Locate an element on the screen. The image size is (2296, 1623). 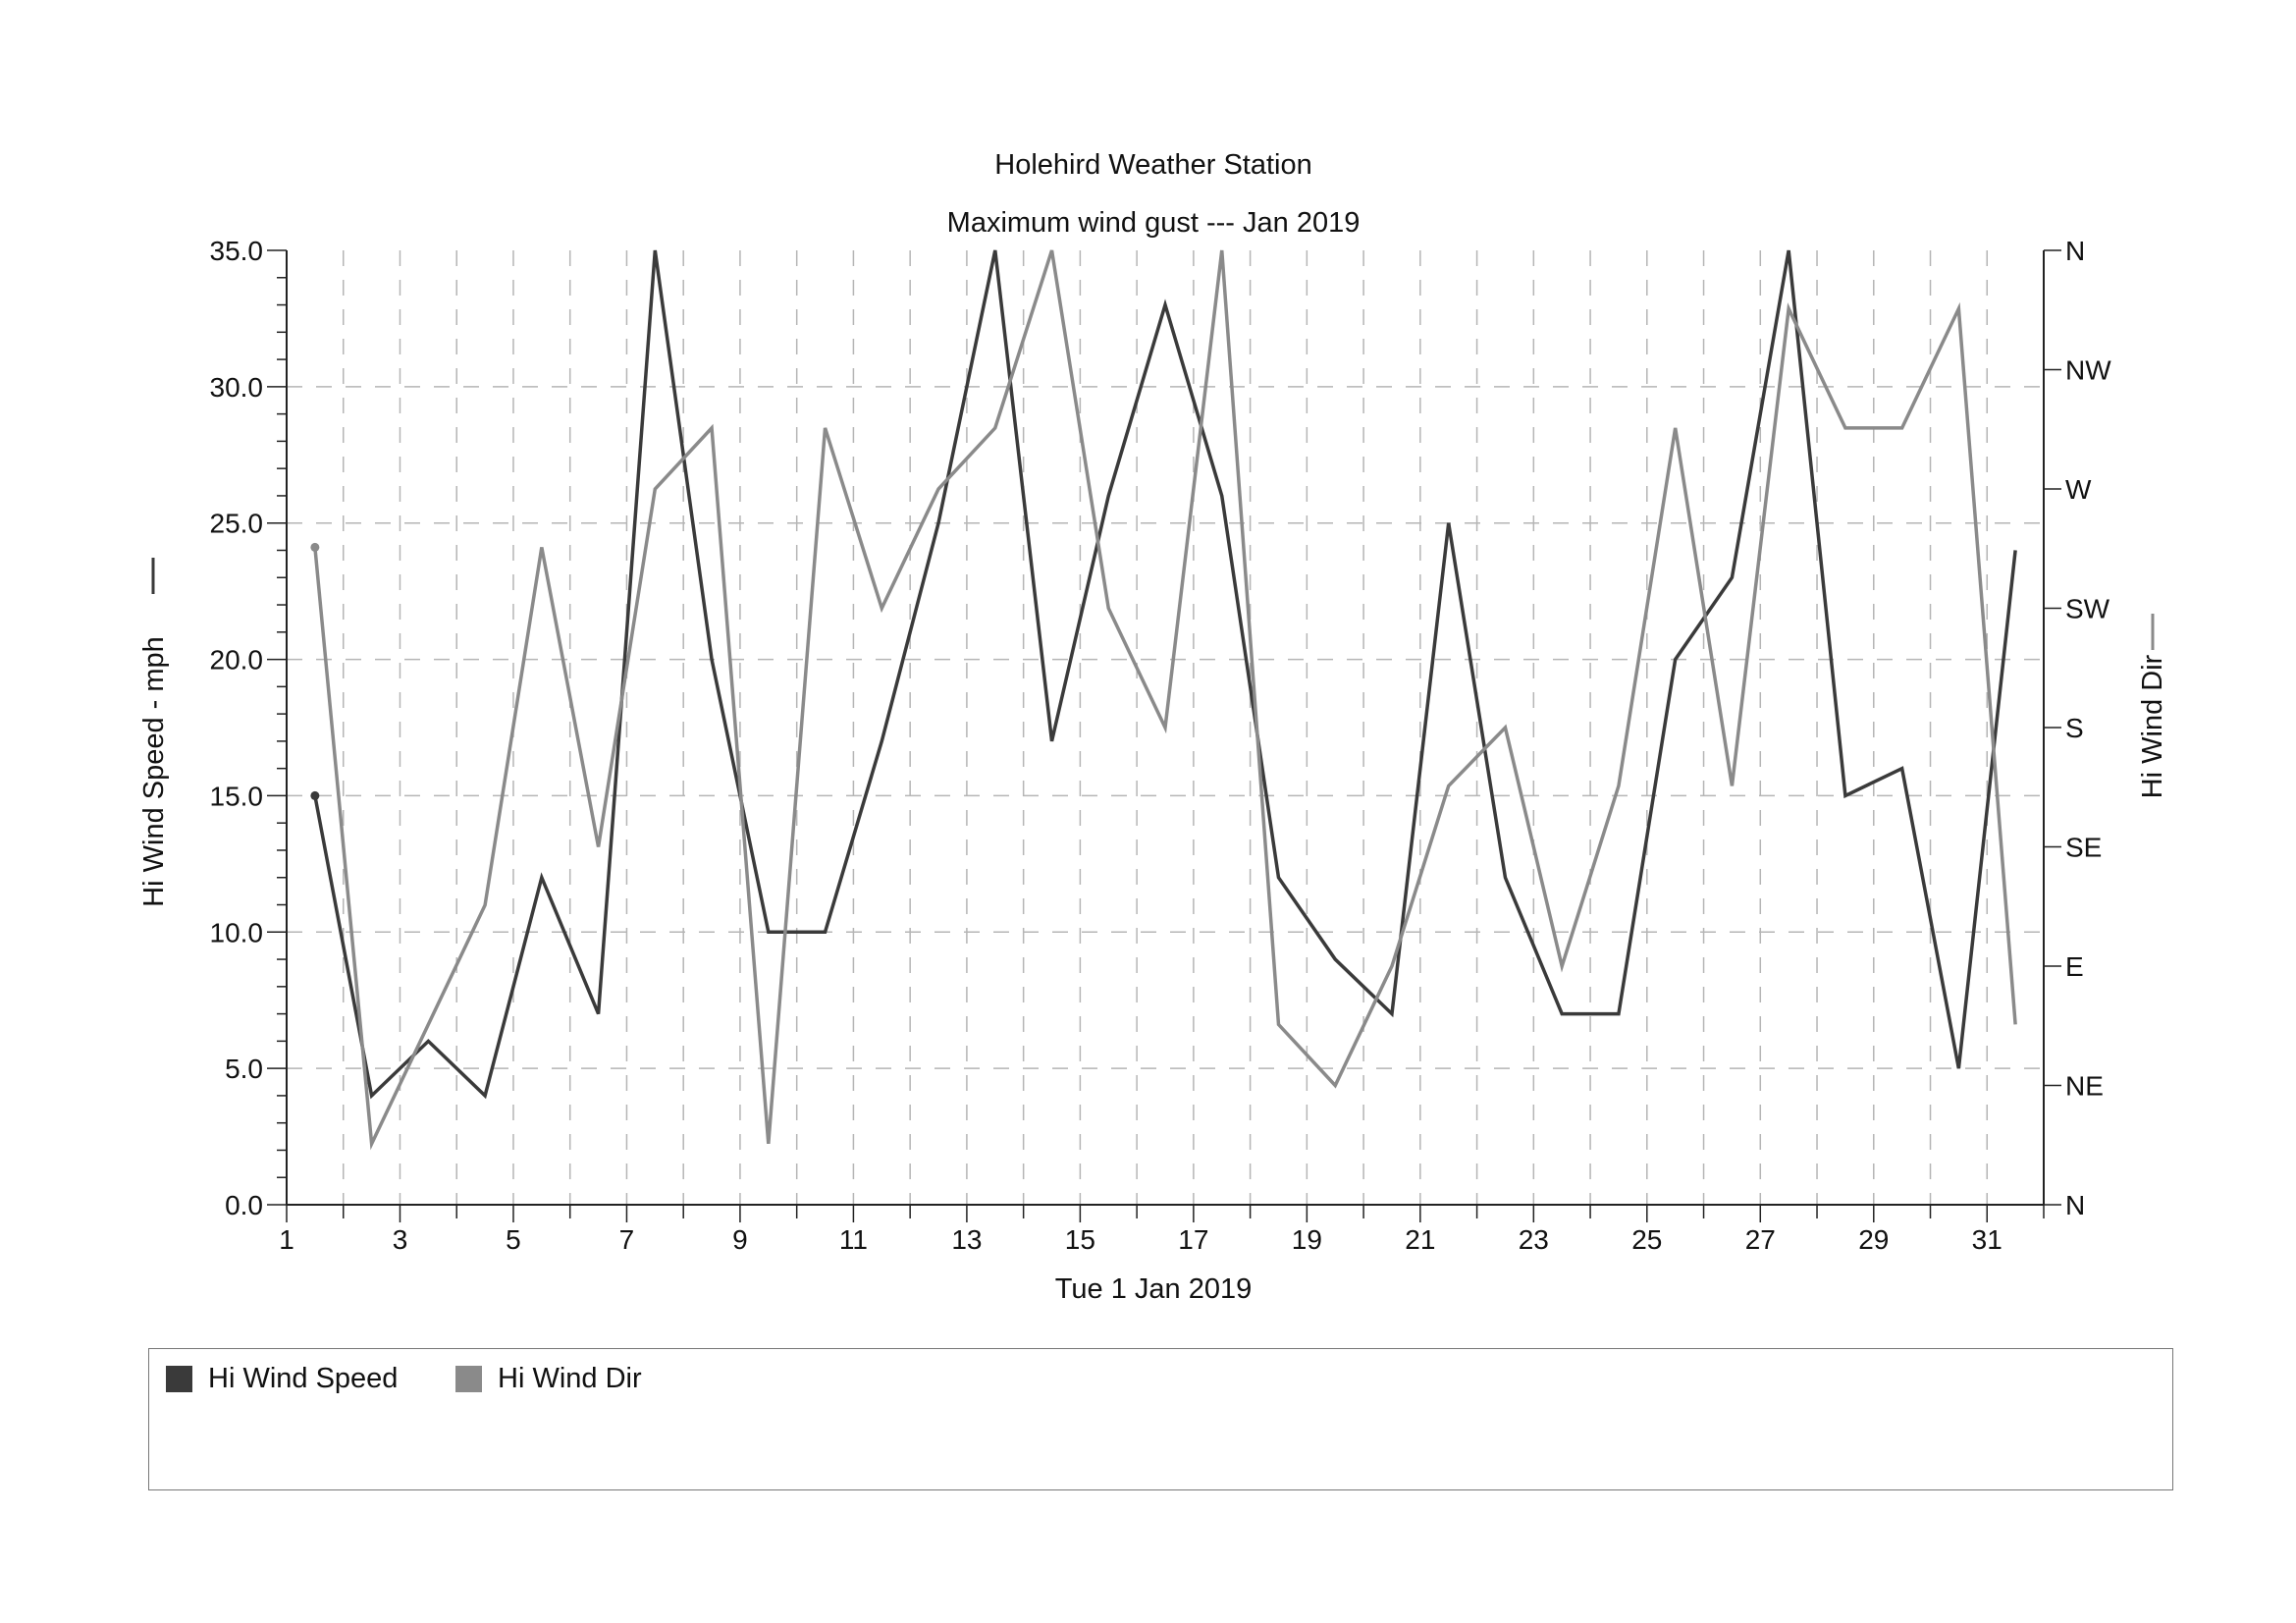
x-tick-label: 27 is located at coordinates (1760, 1239).